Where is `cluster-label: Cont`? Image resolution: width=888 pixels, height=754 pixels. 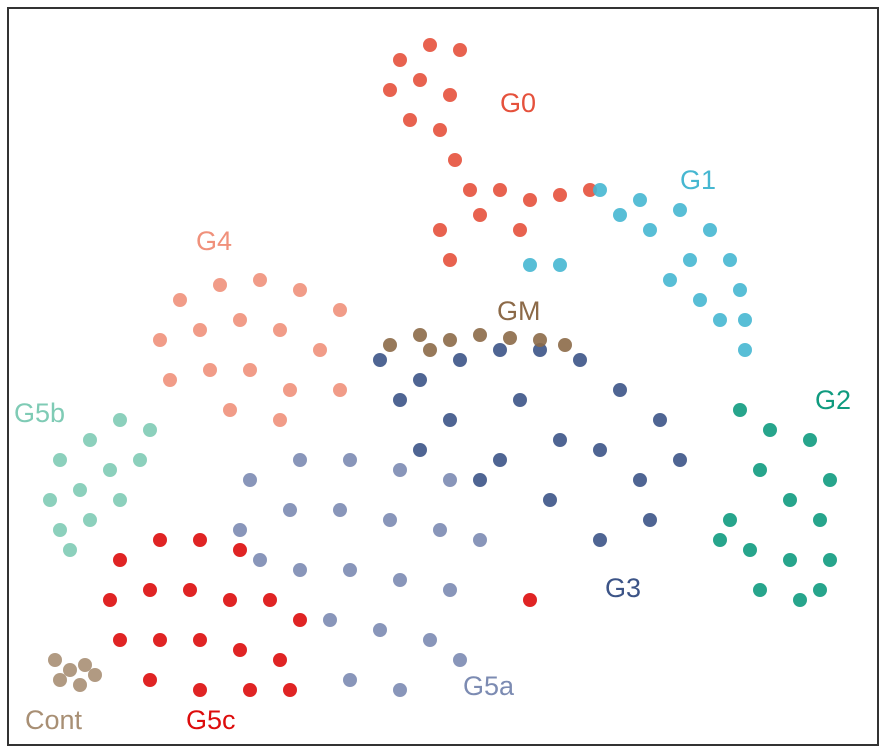 cluster-label: Cont is located at coordinates (54, 720).